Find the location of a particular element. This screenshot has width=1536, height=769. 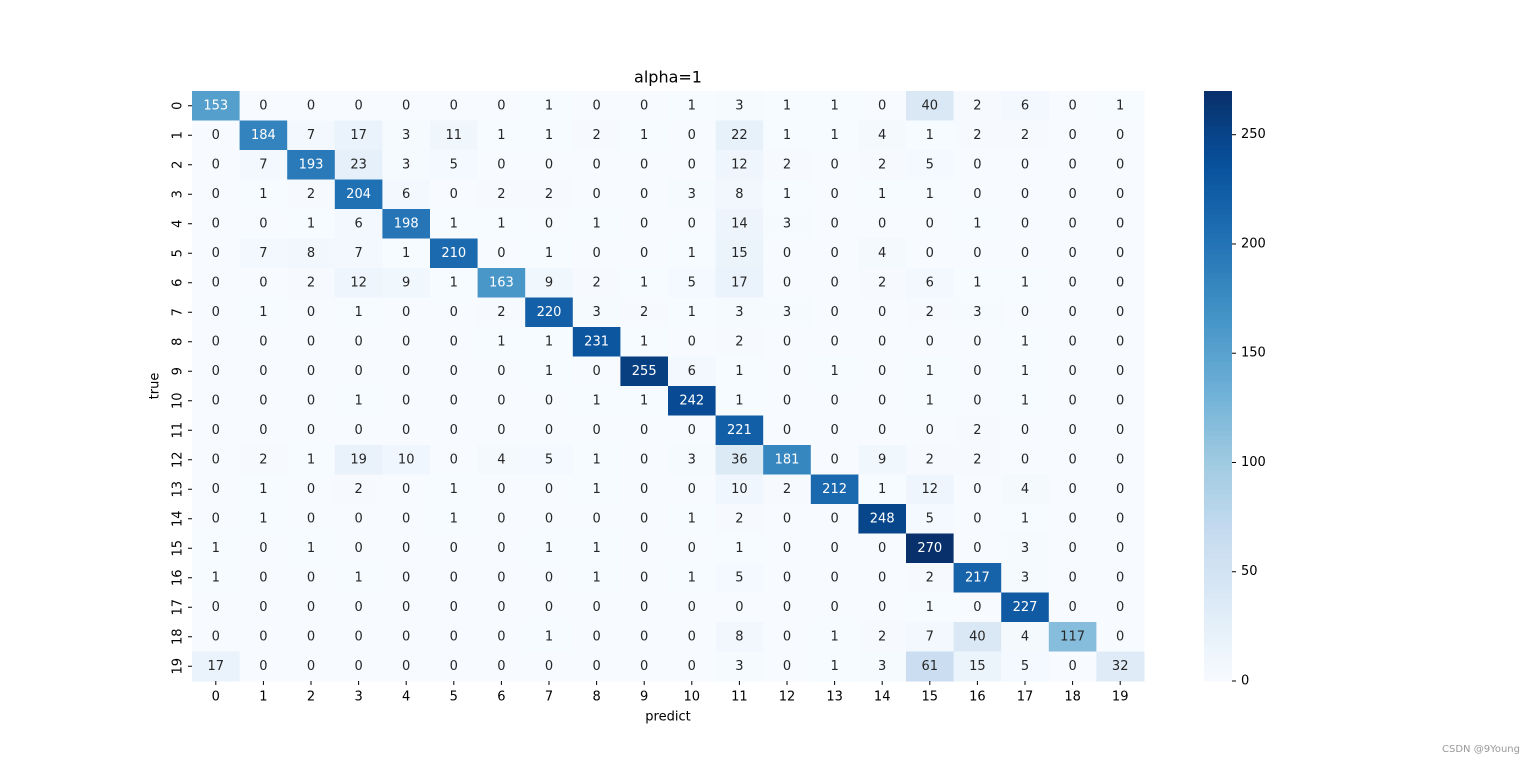

y-tick-label: 15 is located at coordinates (178, 548).